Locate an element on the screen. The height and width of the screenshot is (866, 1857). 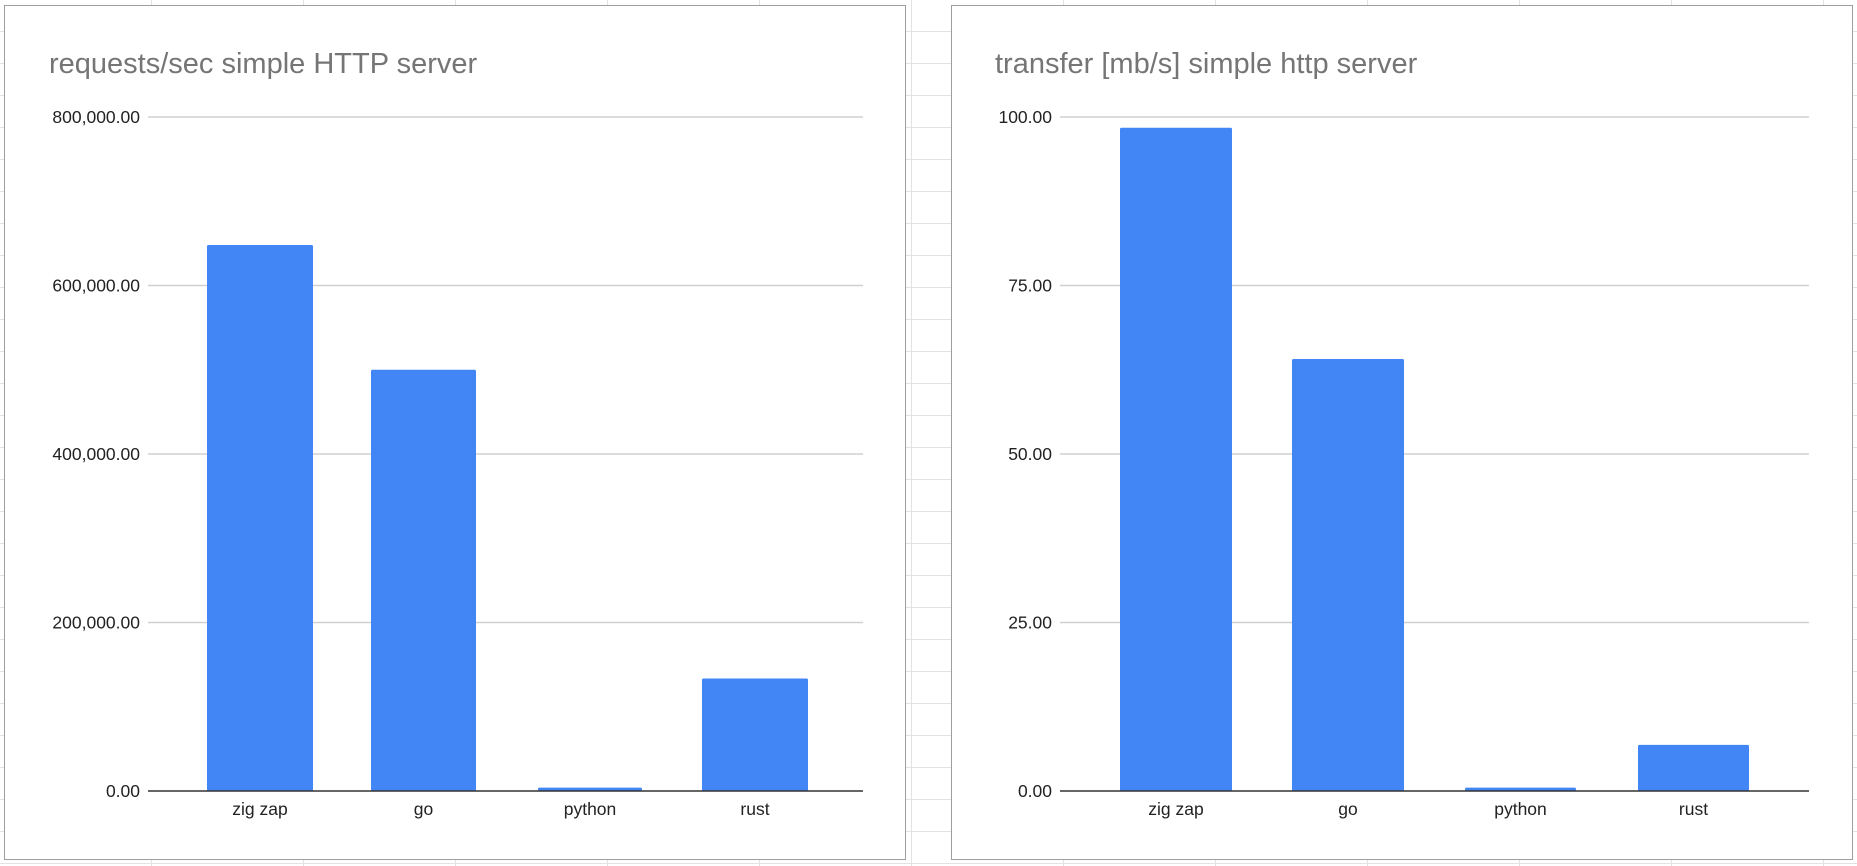
y-tick-label: 600,000.00 is located at coordinates (96, 286).